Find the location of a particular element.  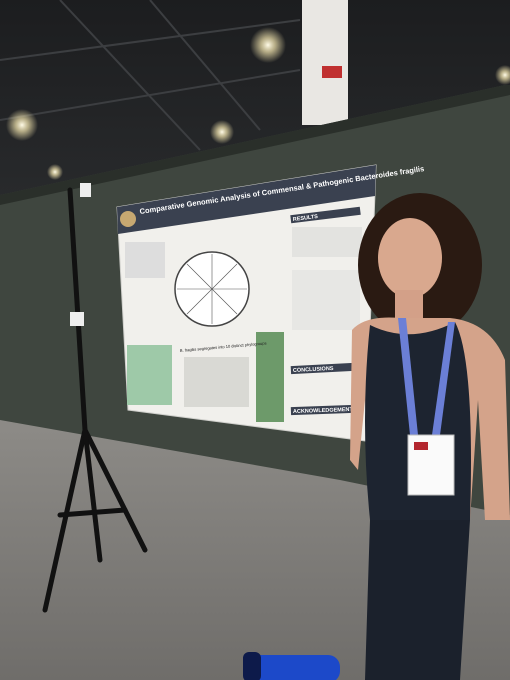

column-mark is located at coordinates (332, 72).